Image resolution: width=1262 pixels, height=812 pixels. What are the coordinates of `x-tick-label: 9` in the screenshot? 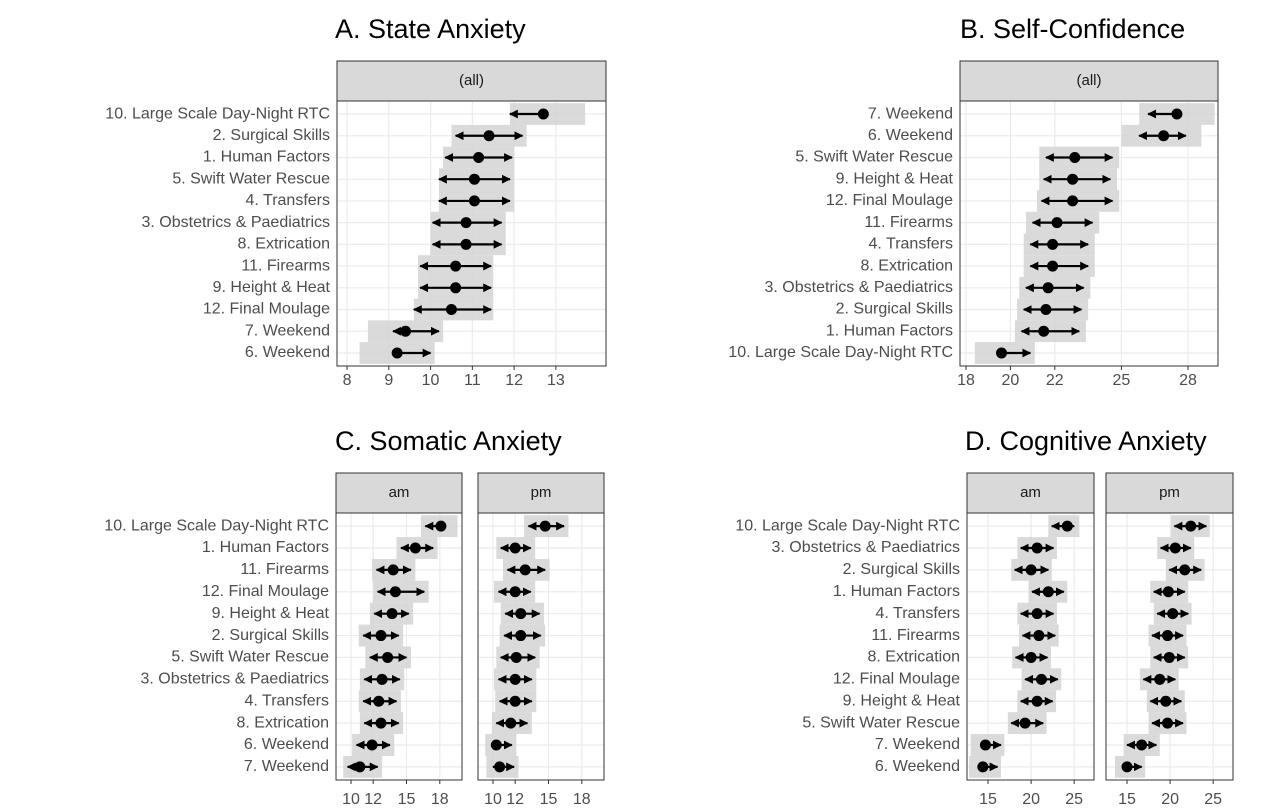 It's located at (388, 380).